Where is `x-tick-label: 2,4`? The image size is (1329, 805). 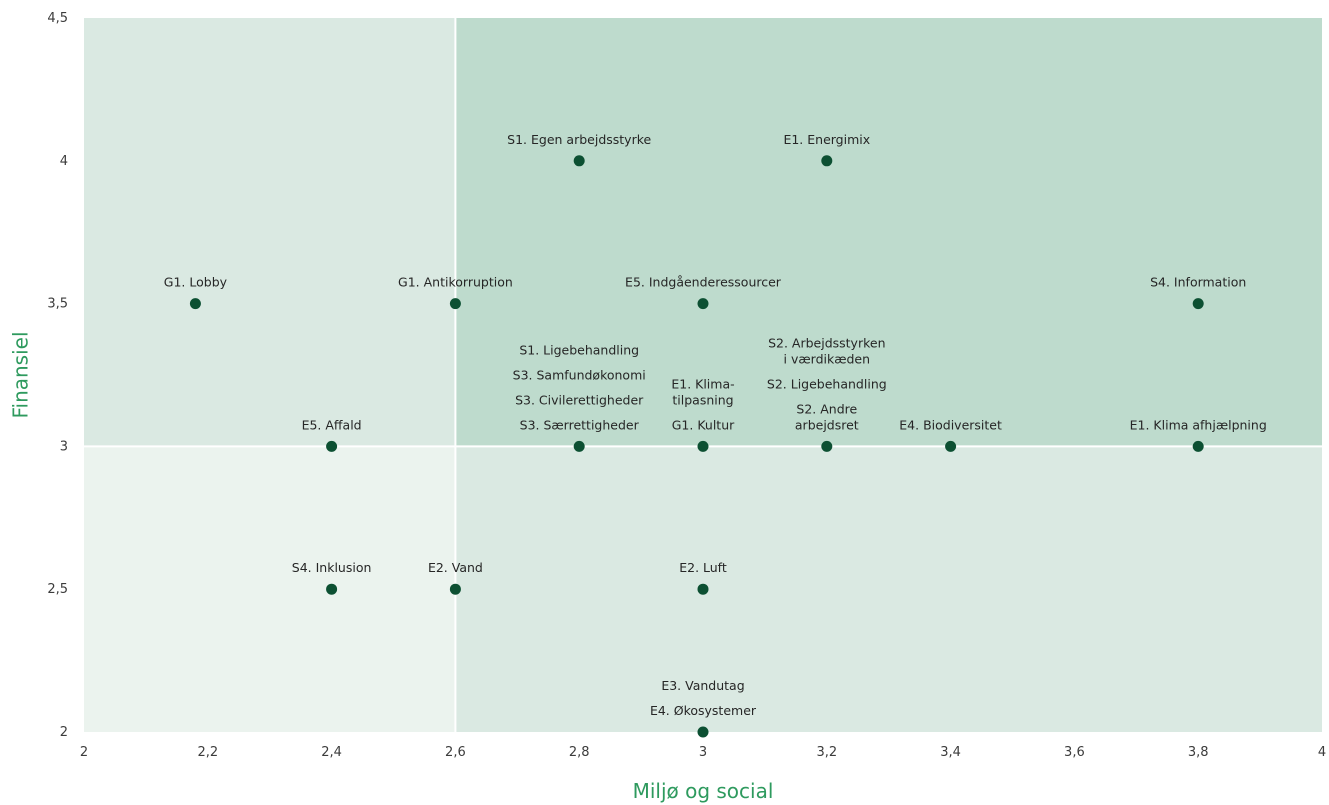 x-tick-label: 2,4 is located at coordinates (331, 752).